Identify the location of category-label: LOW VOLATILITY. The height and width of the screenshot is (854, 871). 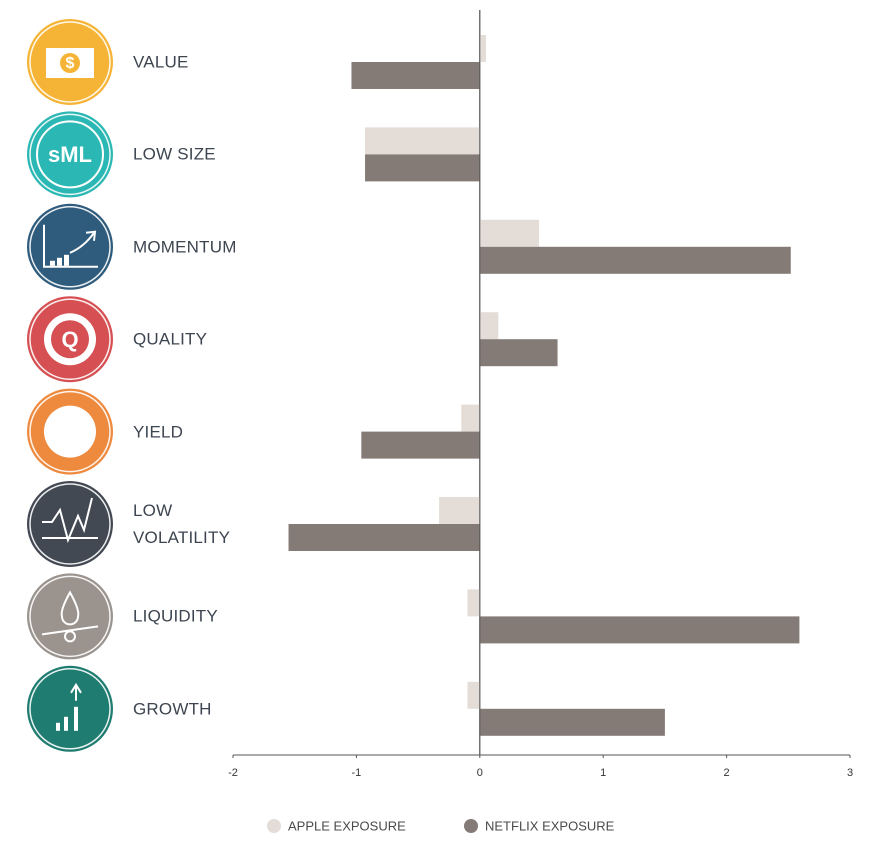
(182, 524).